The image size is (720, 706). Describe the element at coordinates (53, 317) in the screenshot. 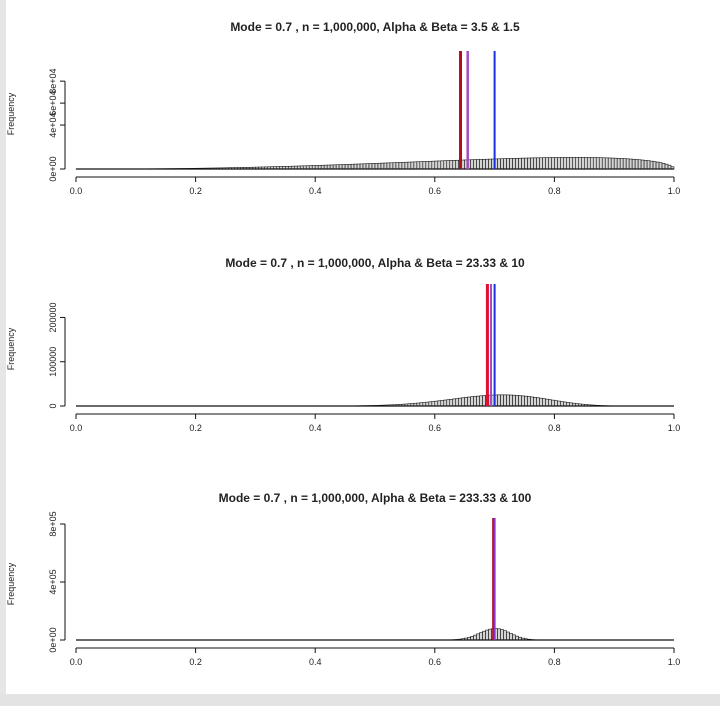

I see `y-tick-label: 200000` at that location.